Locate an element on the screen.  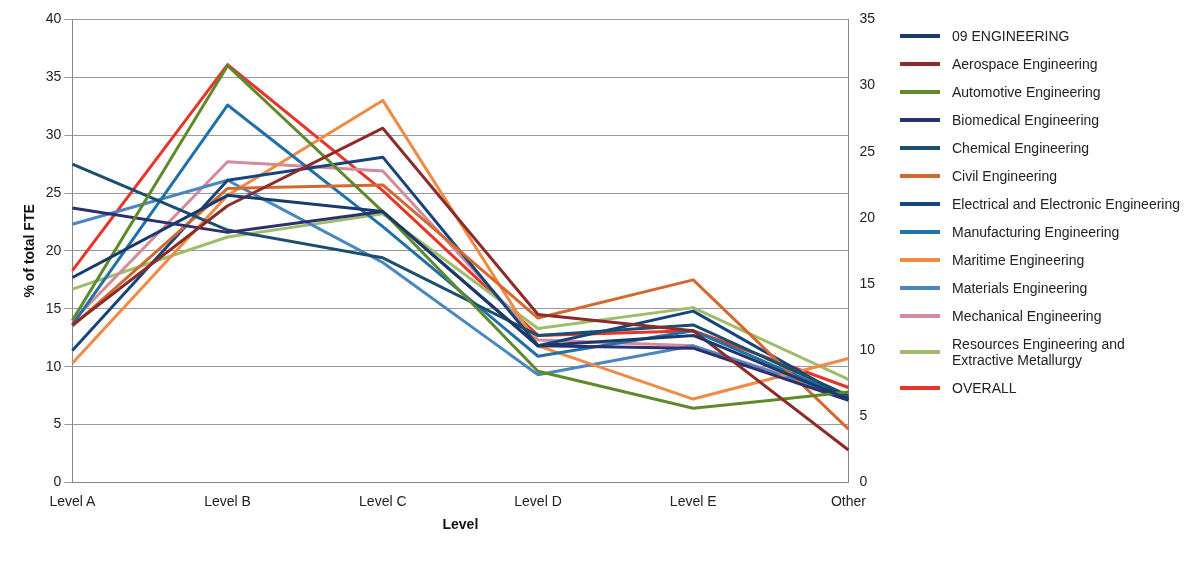
x-tick-label: Level A is located at coordinates (72, 500).